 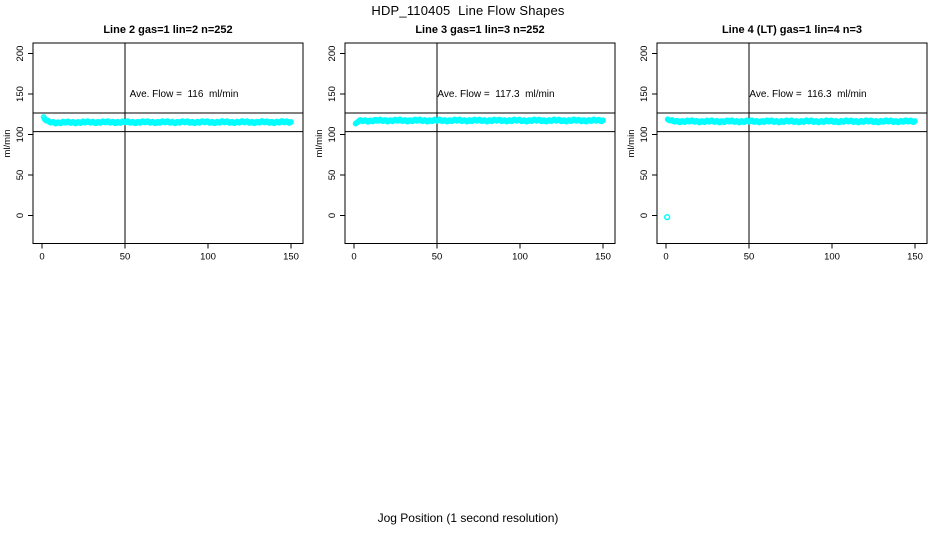 I want to click on ave-flow-label: Ave. Flow = 116 ml/min, so click(x=184, y=94).